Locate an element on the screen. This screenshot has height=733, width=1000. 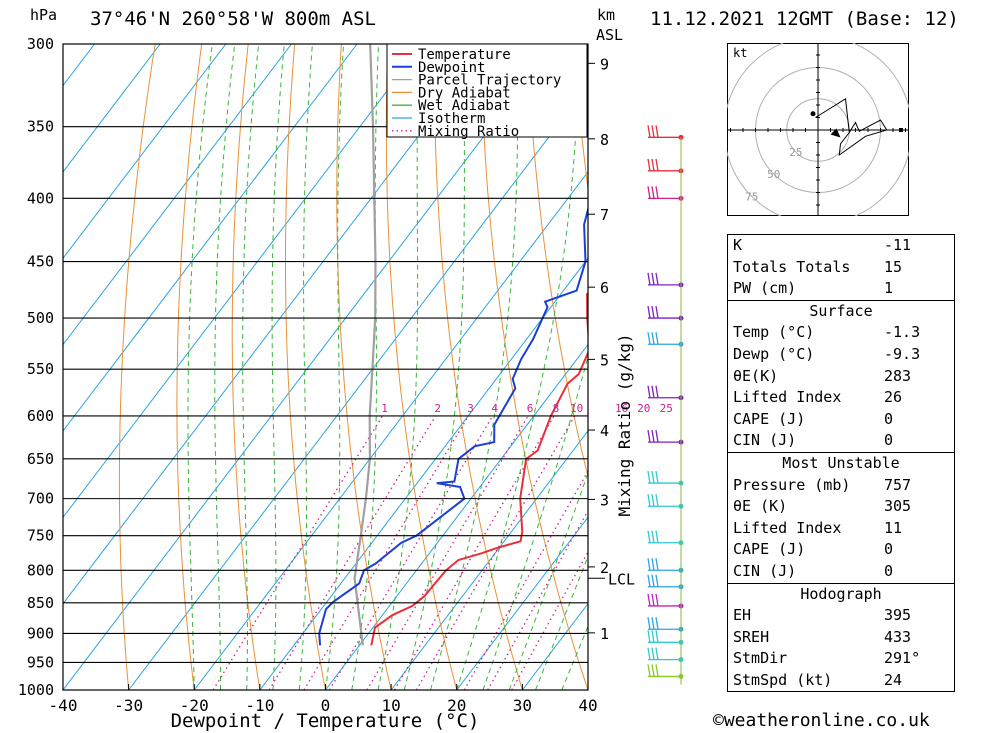
copyright-footer: ©weatheronline.co.uk is located at coordinates (821, 720).